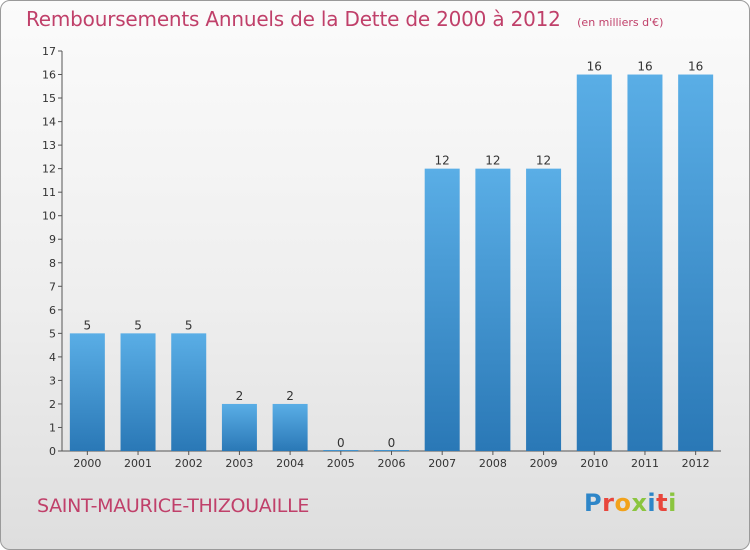 This screenshot has height=550, width=750. Describe the element at coordinates (493, 463) in the screenshot. I see `x-tick-label: 2008` at that location.